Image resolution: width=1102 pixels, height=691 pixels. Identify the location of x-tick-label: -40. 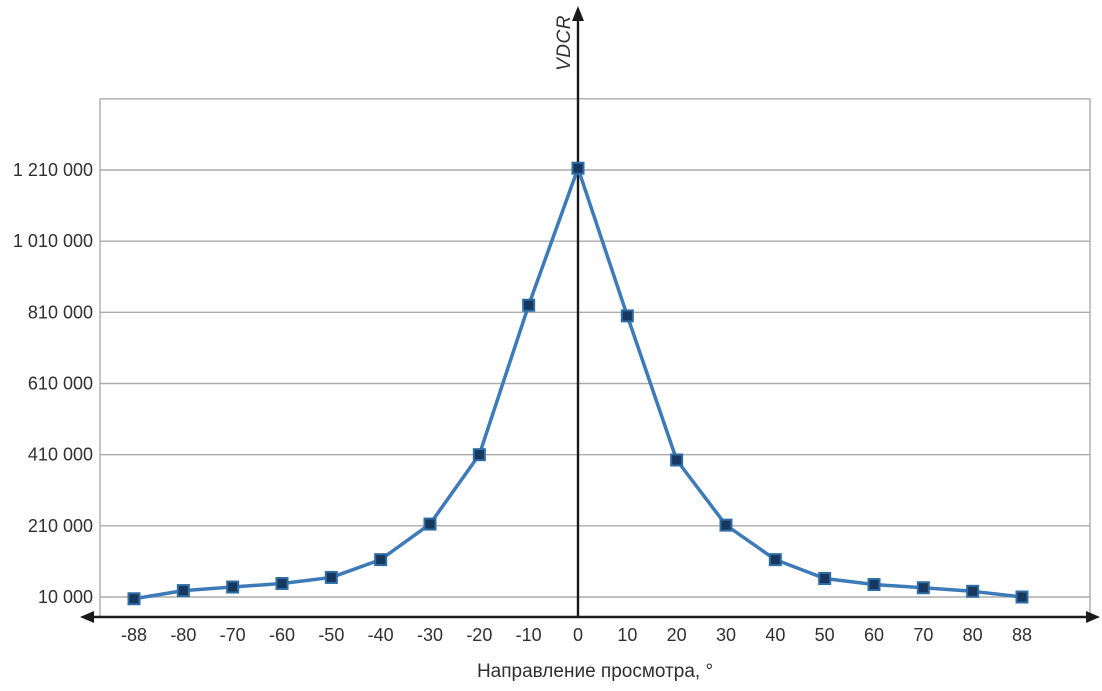
(381, 635).